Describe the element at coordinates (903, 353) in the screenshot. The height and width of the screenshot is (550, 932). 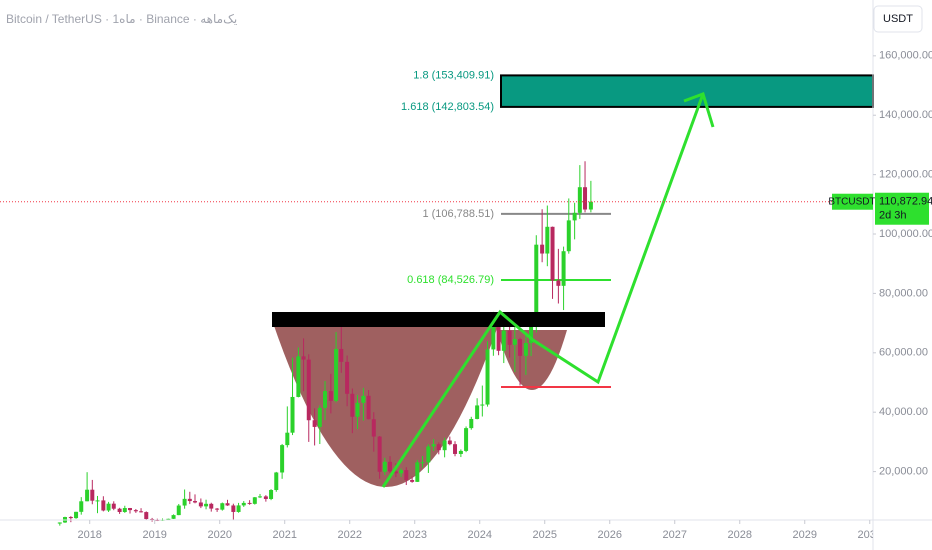
I see `y-tick-label: 60,000.00` at that location.